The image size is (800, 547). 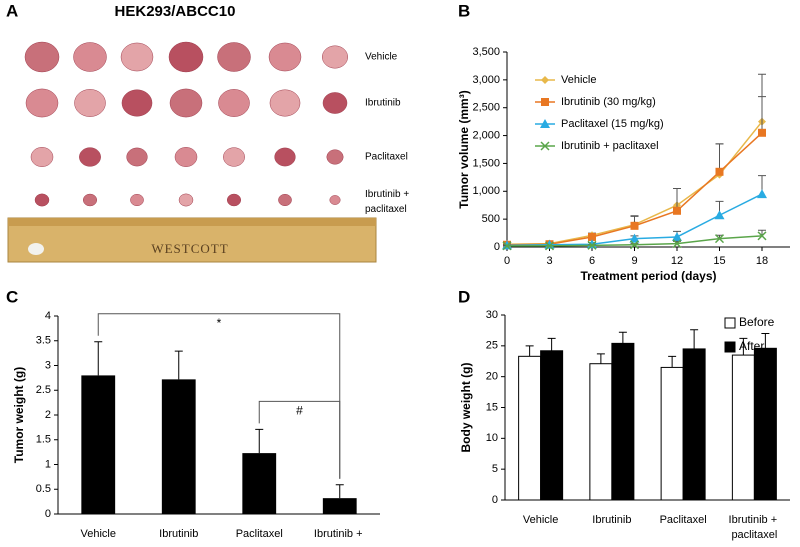 What do you see at coordinates (608, 102) in the screenshot?
I see `legend-label: Ibrutinib (30 mg/kg)` at bounding box center [608, 102].